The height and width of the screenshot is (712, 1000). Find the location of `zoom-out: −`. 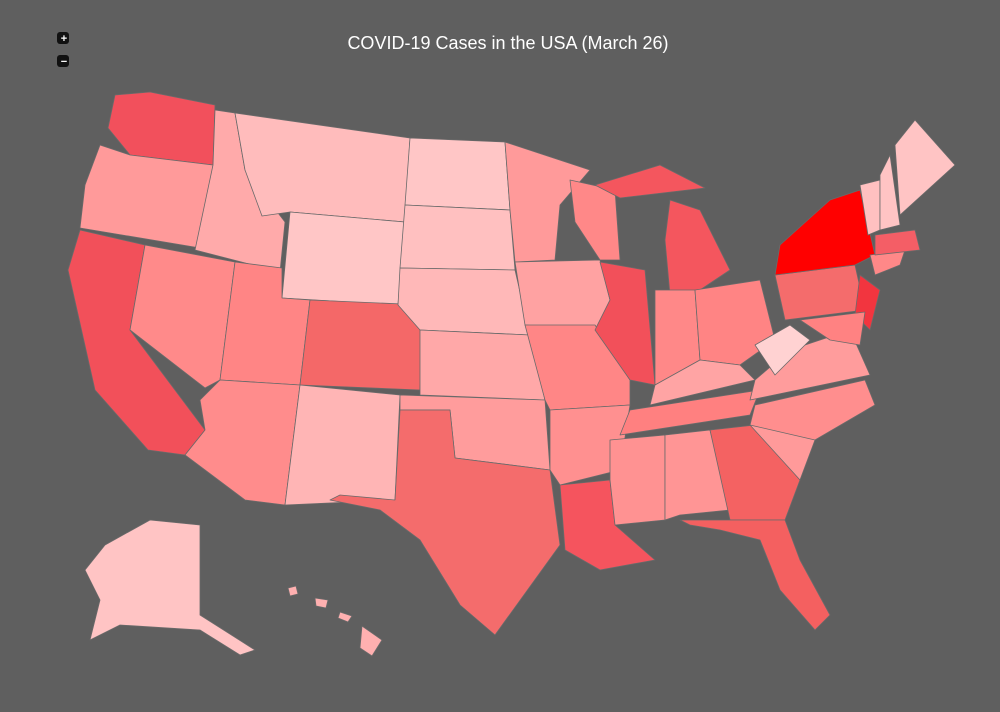

zoom-out: − is located at coordinates (63, 61).